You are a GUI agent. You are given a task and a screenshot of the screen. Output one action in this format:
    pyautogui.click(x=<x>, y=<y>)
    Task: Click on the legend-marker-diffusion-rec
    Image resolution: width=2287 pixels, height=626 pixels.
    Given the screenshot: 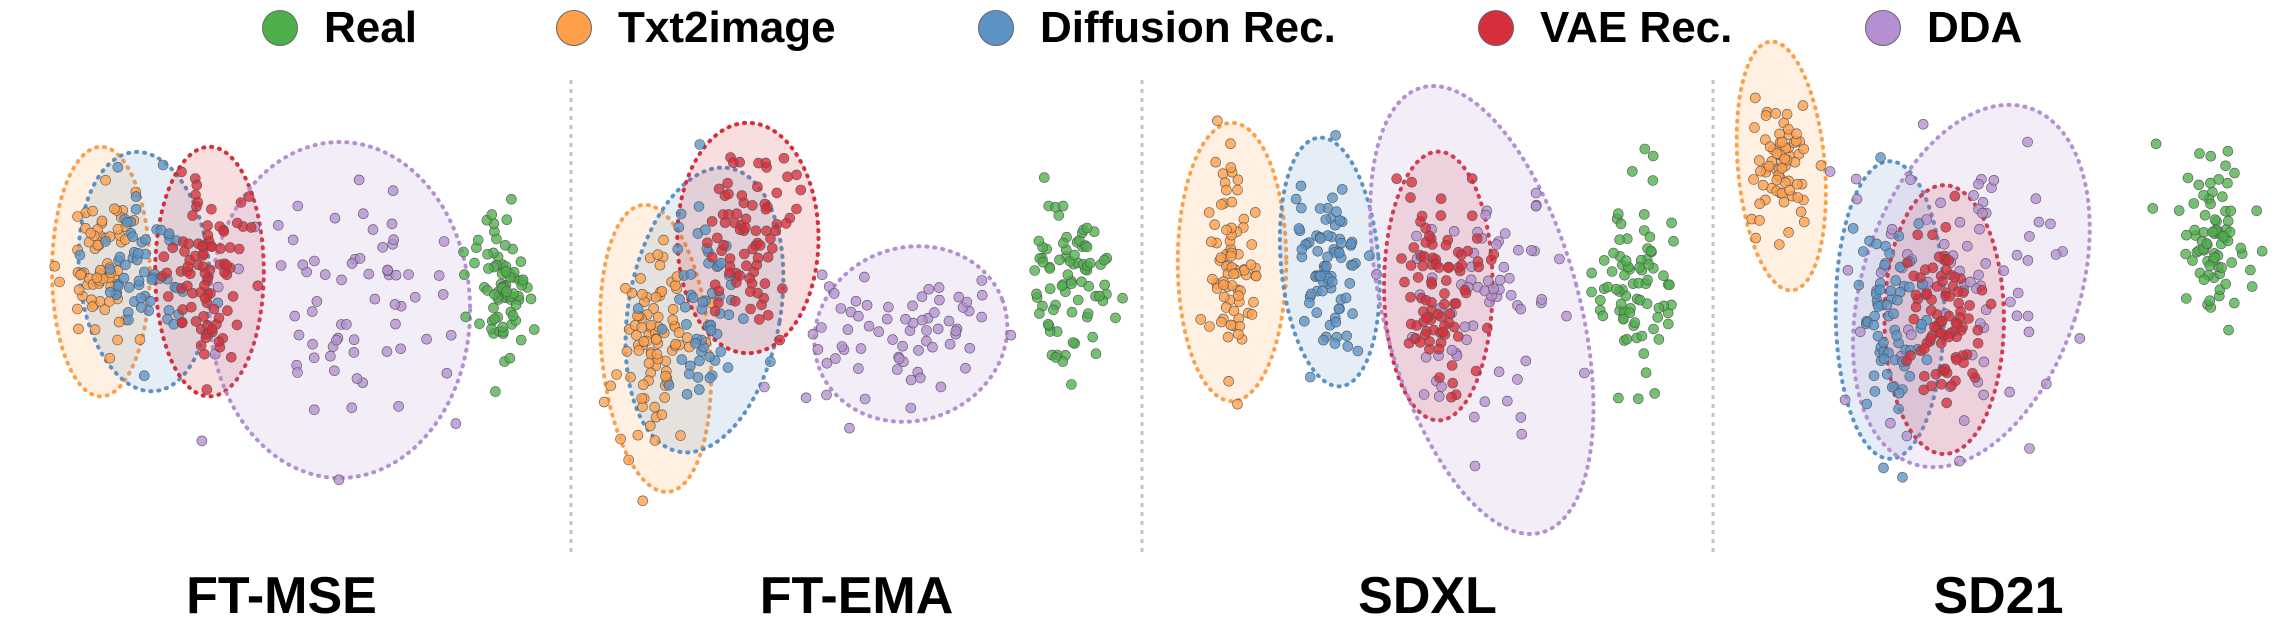 What is the action you would take?
    pyautogui.click(x=996, y=28)
    